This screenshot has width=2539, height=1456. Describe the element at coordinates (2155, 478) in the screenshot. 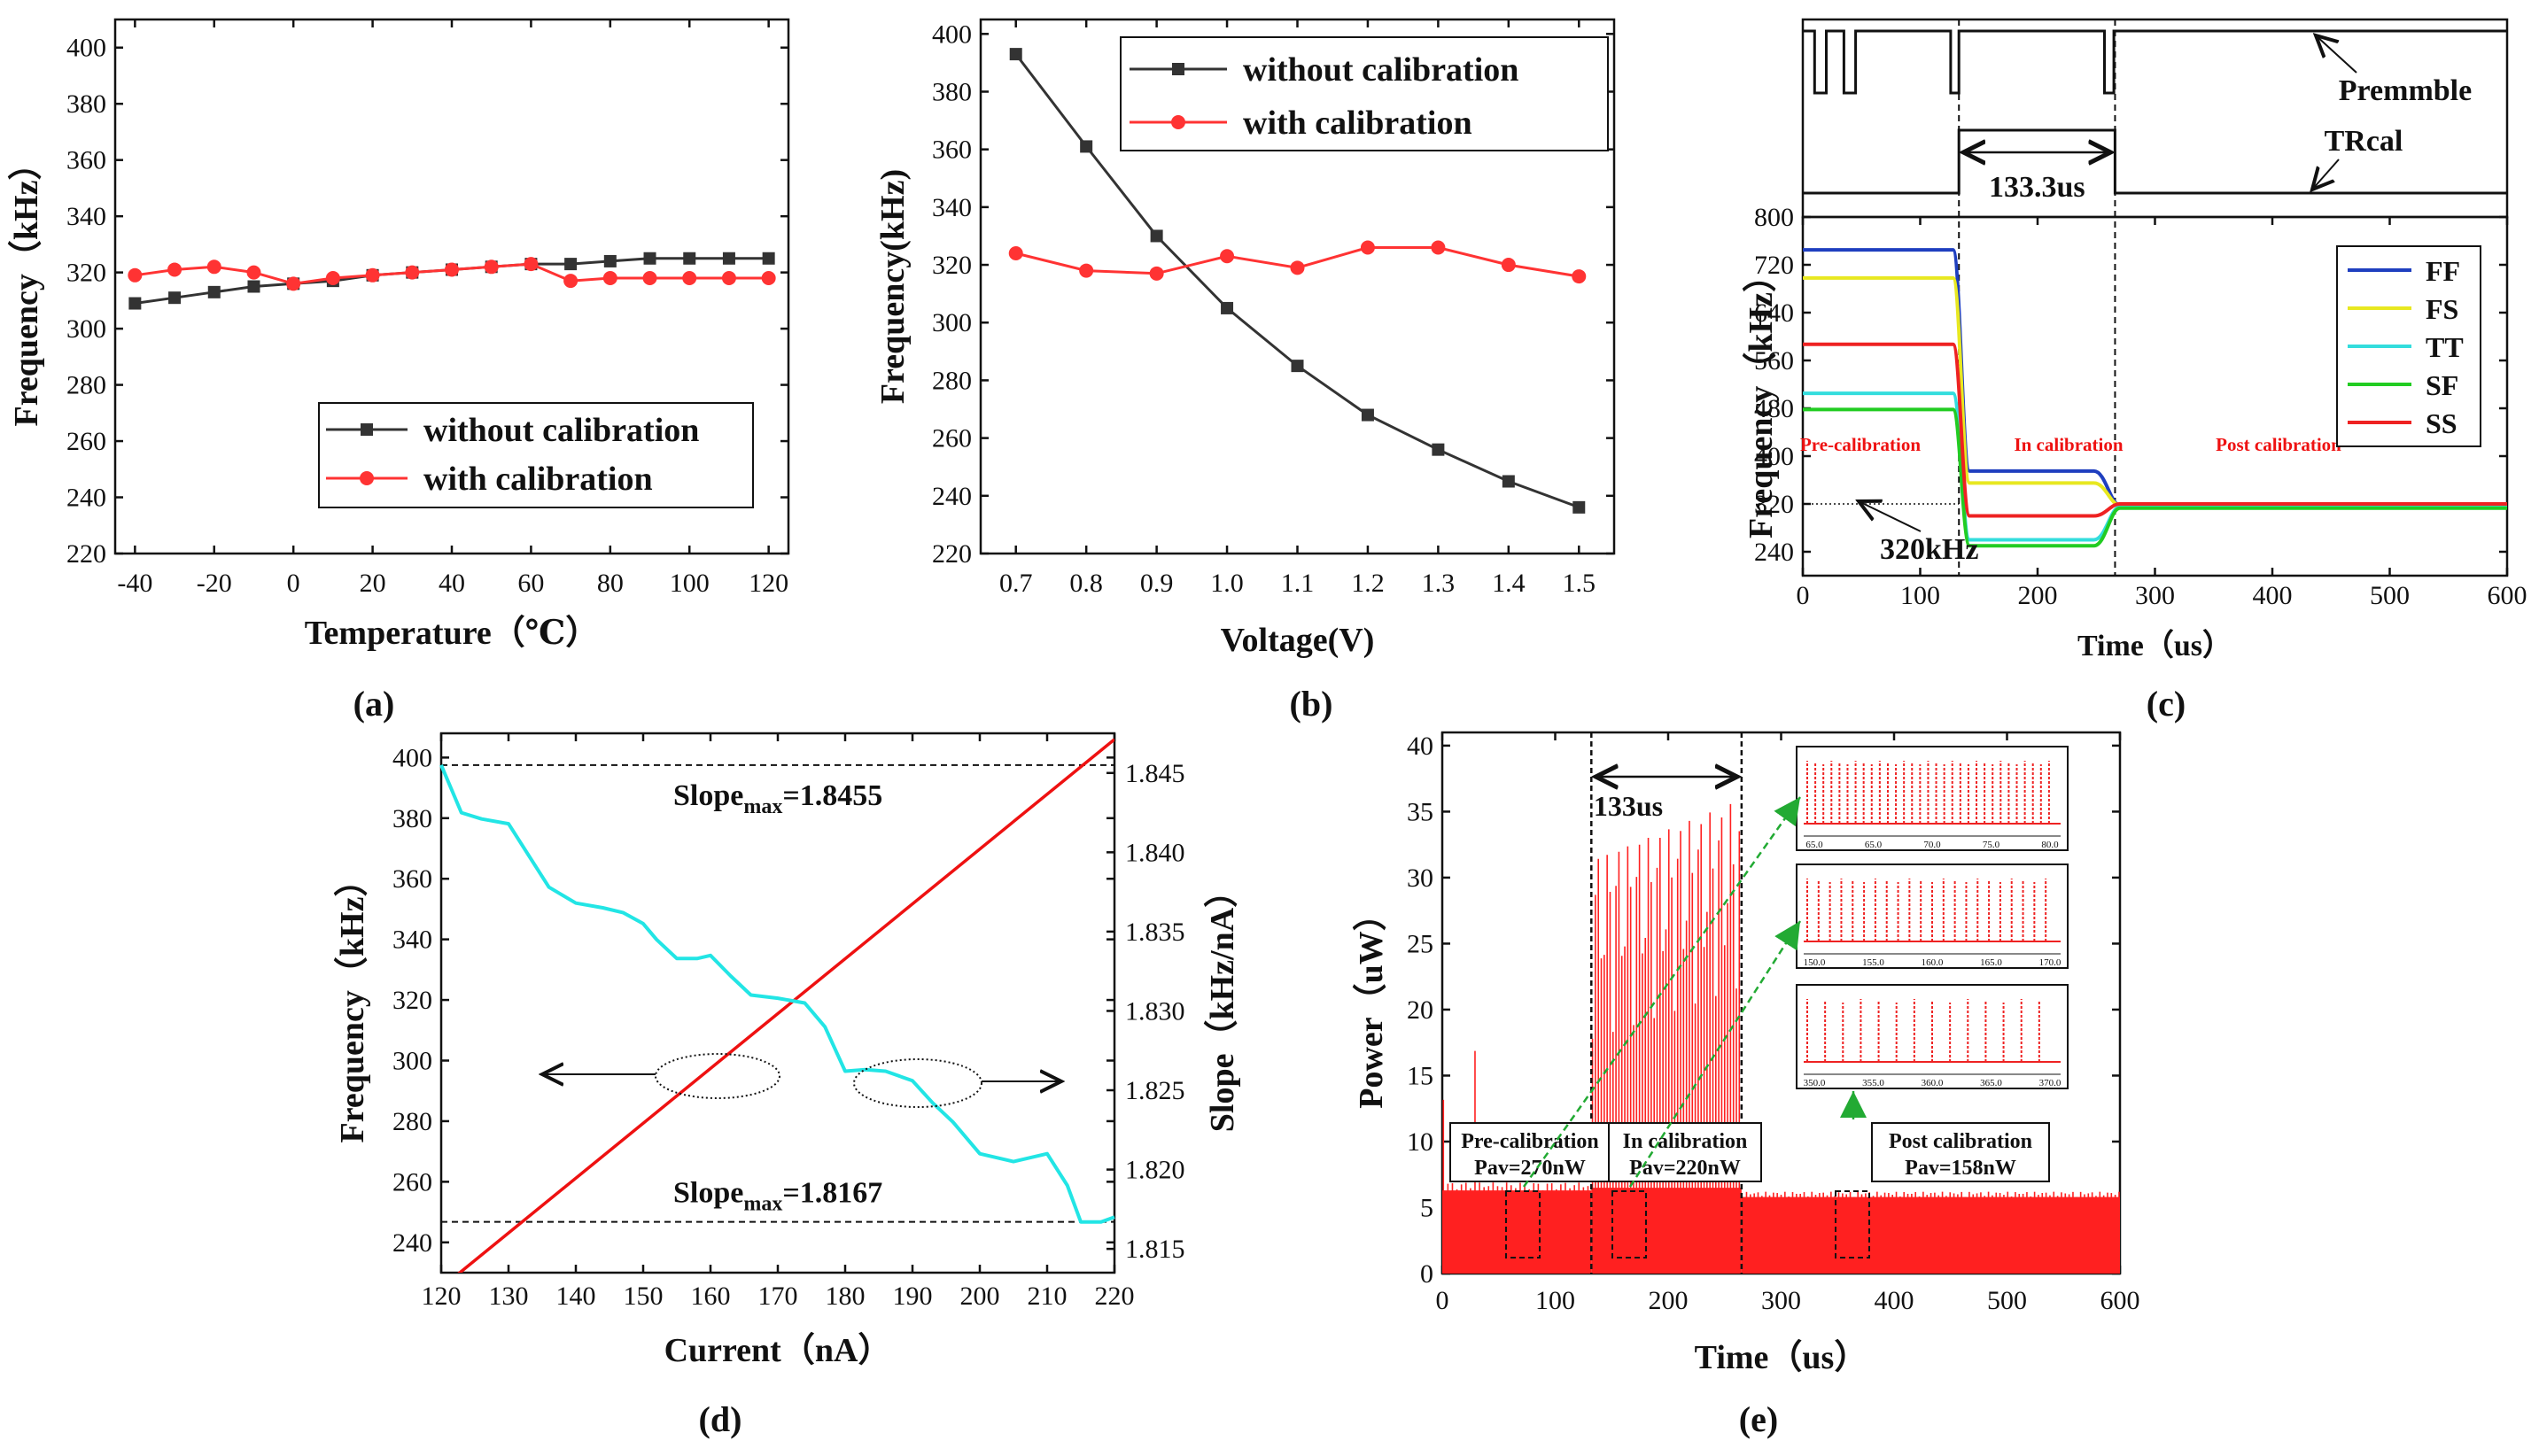

I see `trace-SF` at that location.